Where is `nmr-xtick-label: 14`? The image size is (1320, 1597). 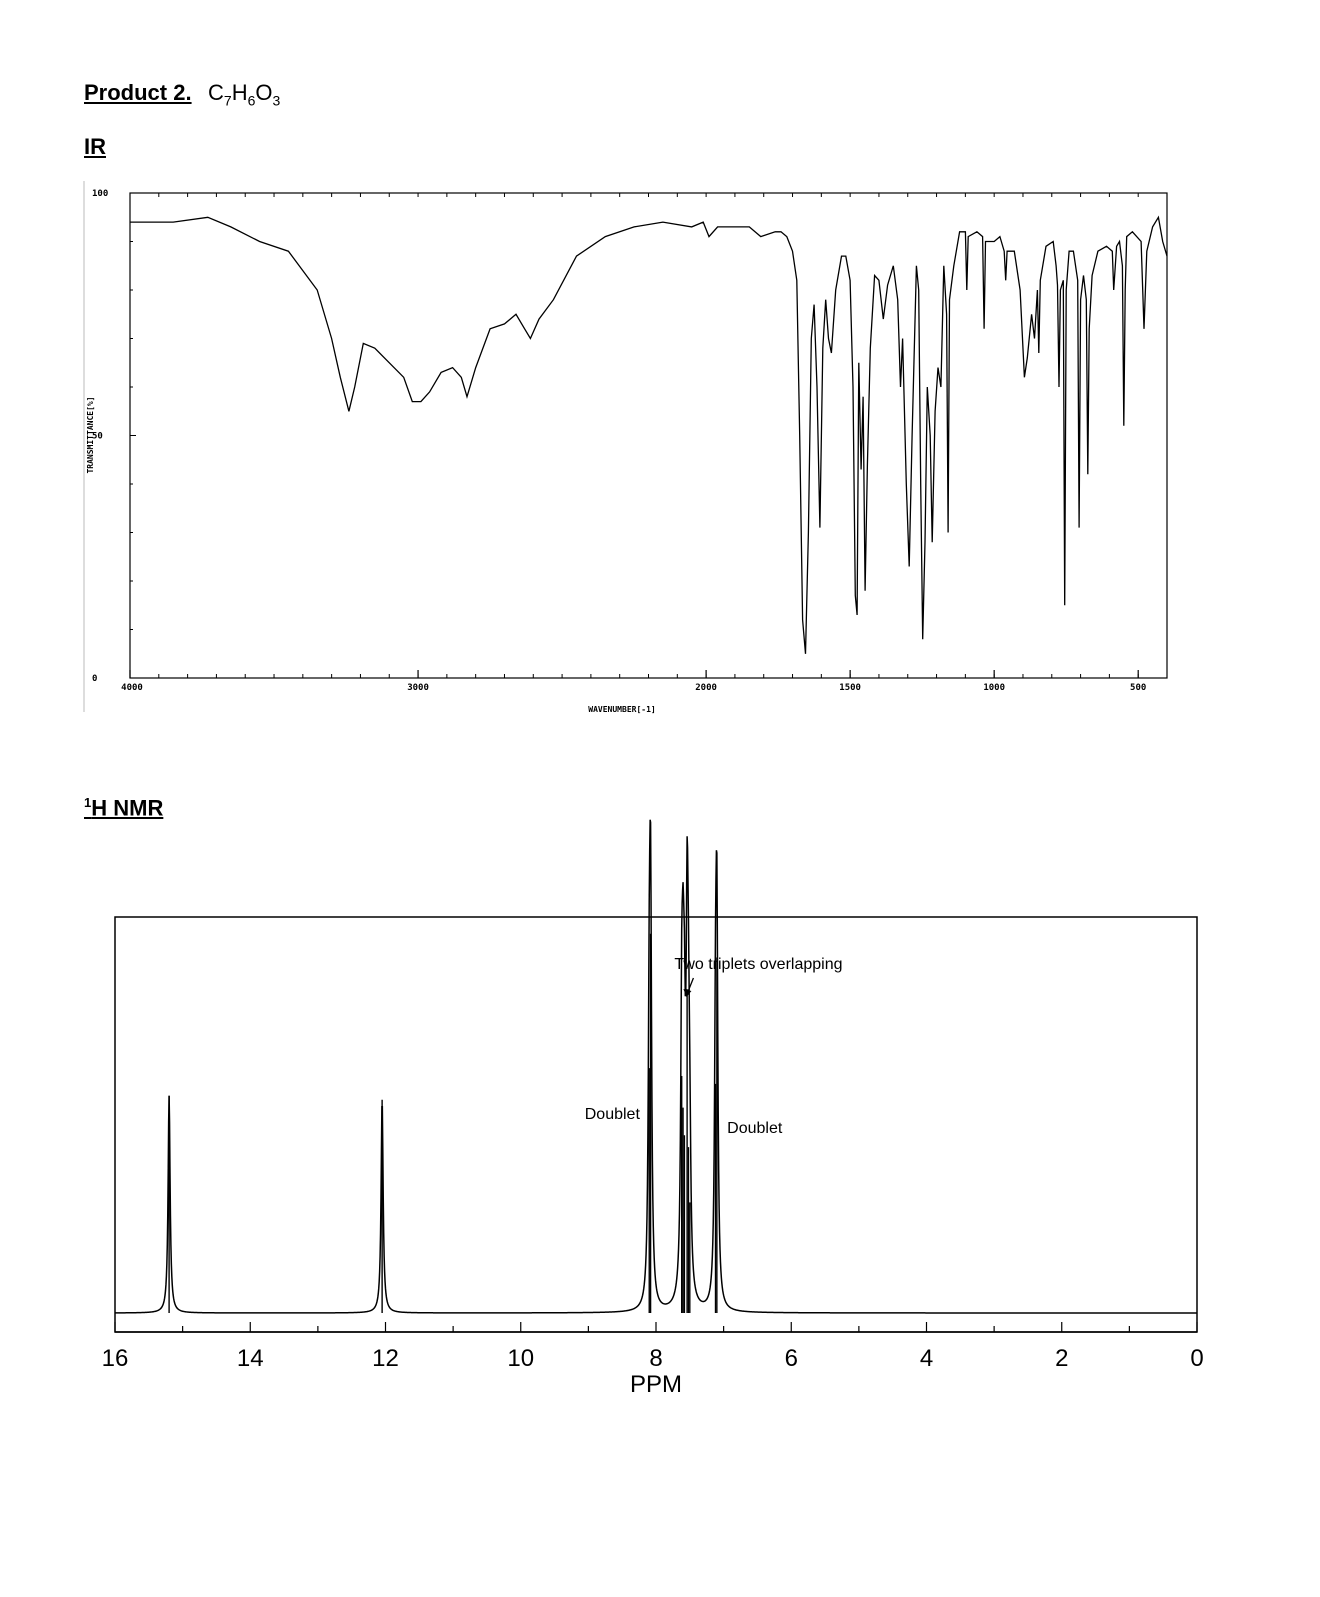 nmr-xtick-label: 14 is located at coordinates (250, 1358).